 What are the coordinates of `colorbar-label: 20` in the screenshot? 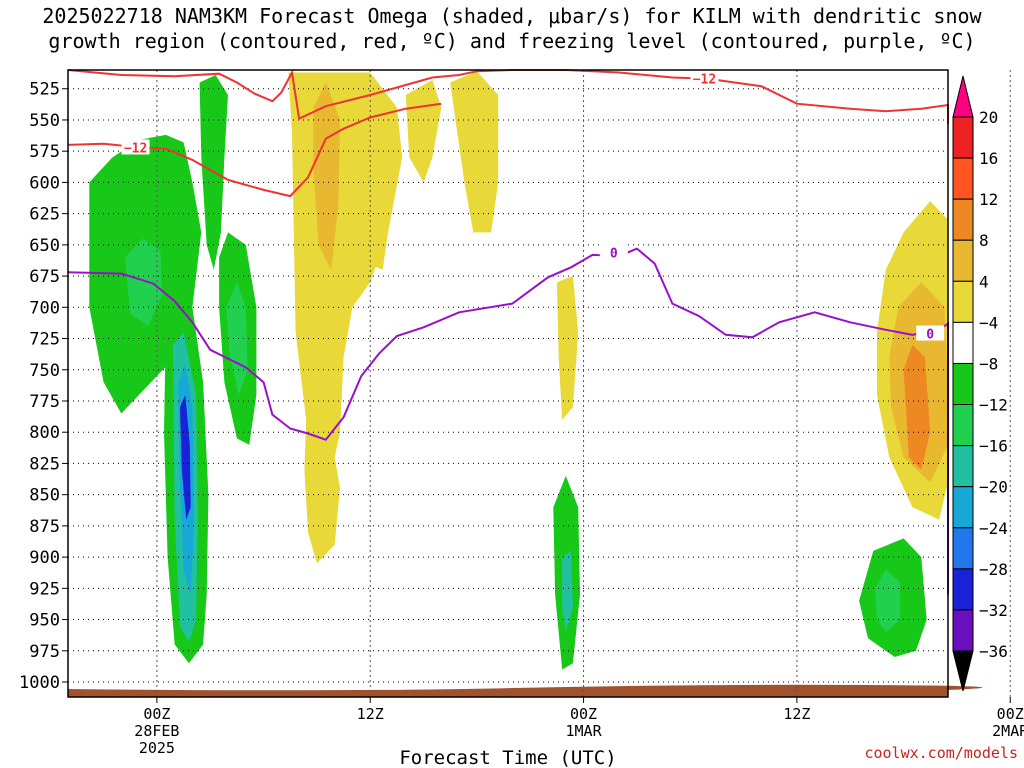 It's located at (988, 117).